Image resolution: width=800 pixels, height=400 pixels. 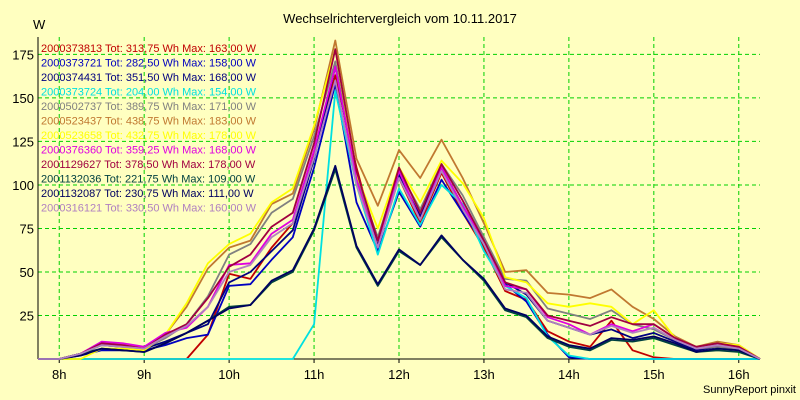 What do you see at coordinates (314, 374) in the screenshot?
I see `x-tick-label: 11h` at bounding box center [314, 374].